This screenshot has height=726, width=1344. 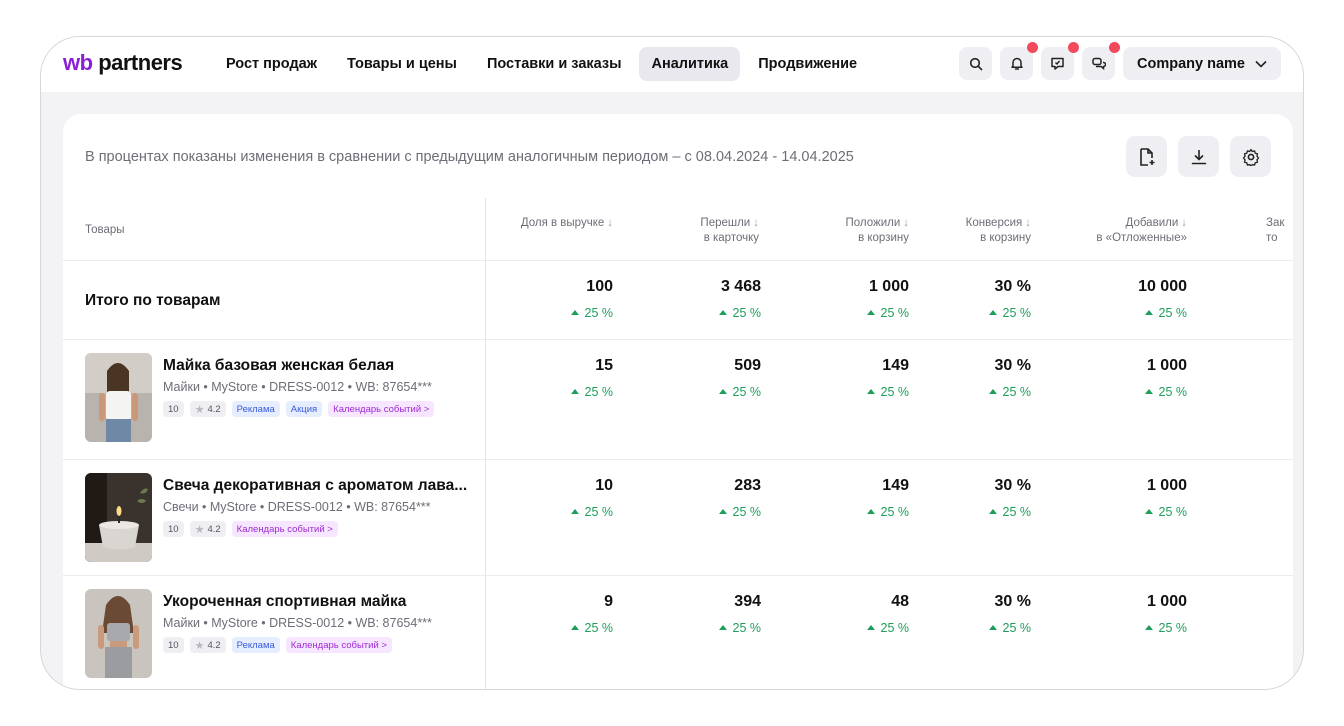 What do you see at coordinates (1019, 61) in the screenshot?
I see `notifications-button` at bounding box center [1019, 61].